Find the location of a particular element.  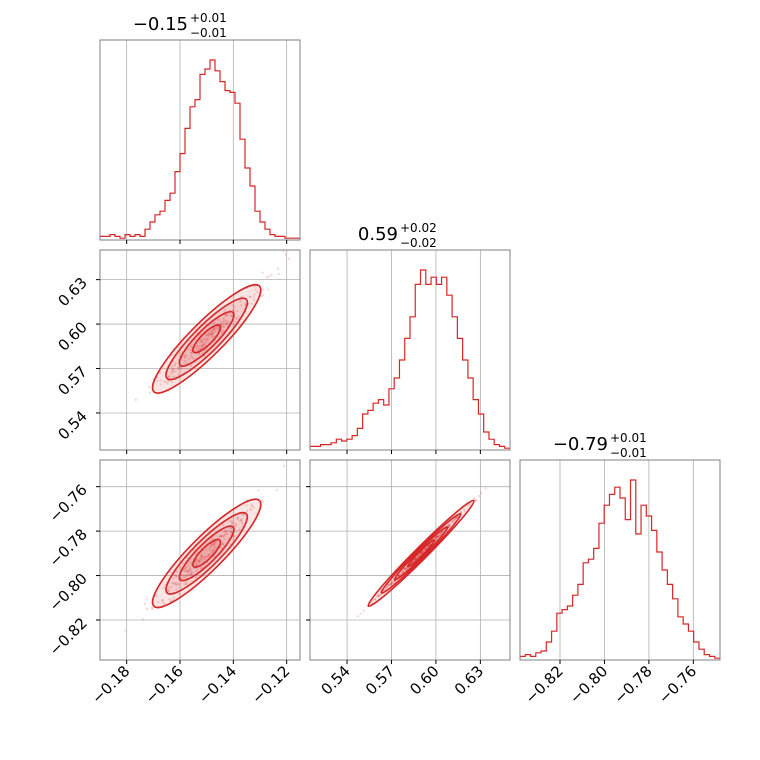

panel-2-1: 0.54 0.57 0.60 0.63 is located at coordinates (408, 578).